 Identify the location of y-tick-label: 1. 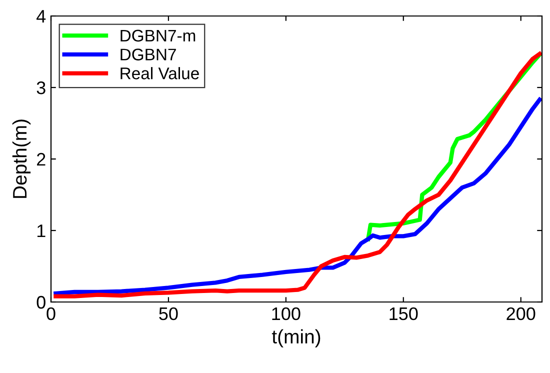
(41, 231).